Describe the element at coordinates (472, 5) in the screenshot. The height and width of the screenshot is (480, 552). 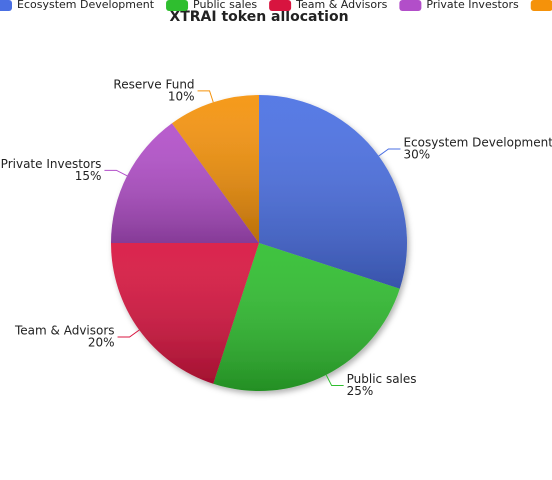
I see `legend-label: Private Investors` at that location.